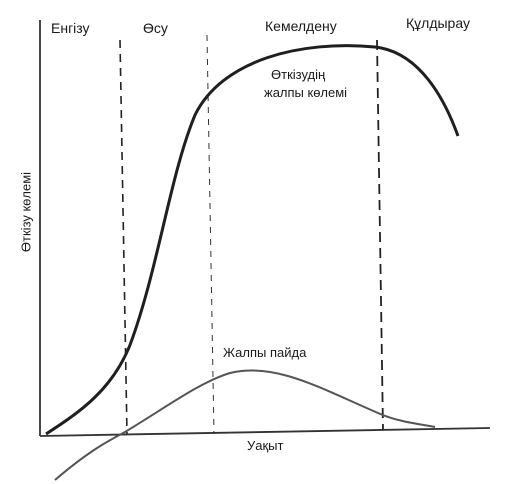 The height and width of the screenshot is (484, 510). What do you see at coordinates (123, 237) in the screenshot?
I see `stage-divider-intro-growth` at bounding box center [123, 237].